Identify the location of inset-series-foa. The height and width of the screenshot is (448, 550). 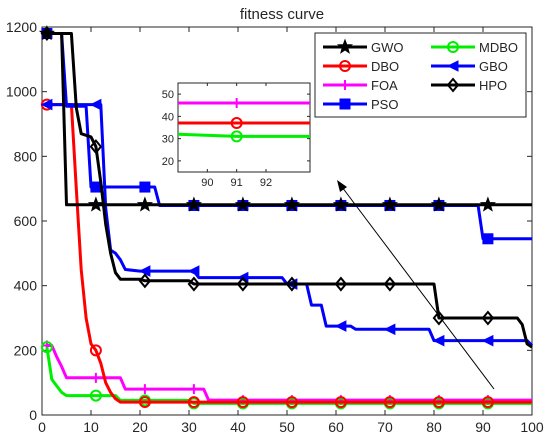
(244, 103).